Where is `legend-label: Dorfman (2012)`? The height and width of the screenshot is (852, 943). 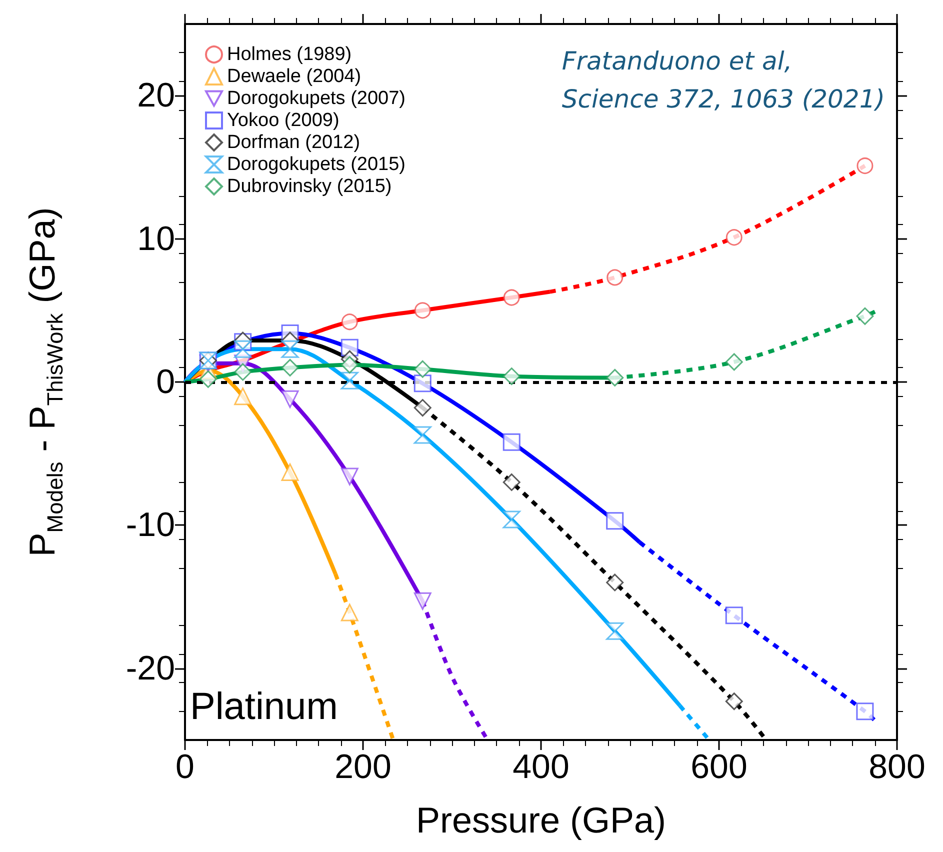
legend-label: Dorfman (2012) is located at coordinates (293, 142).